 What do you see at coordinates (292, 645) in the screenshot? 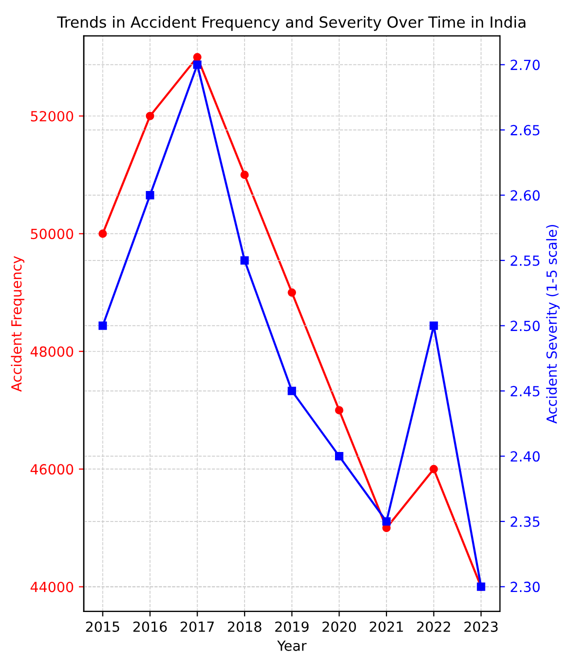
I see `x-axis-title: Year` at bounding box center [292, 645].